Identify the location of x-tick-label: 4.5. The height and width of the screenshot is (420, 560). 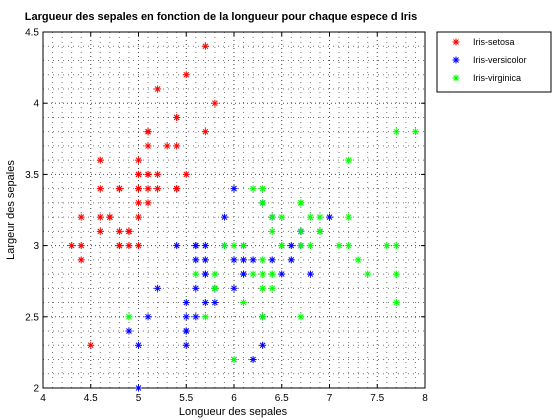
(91, 398).